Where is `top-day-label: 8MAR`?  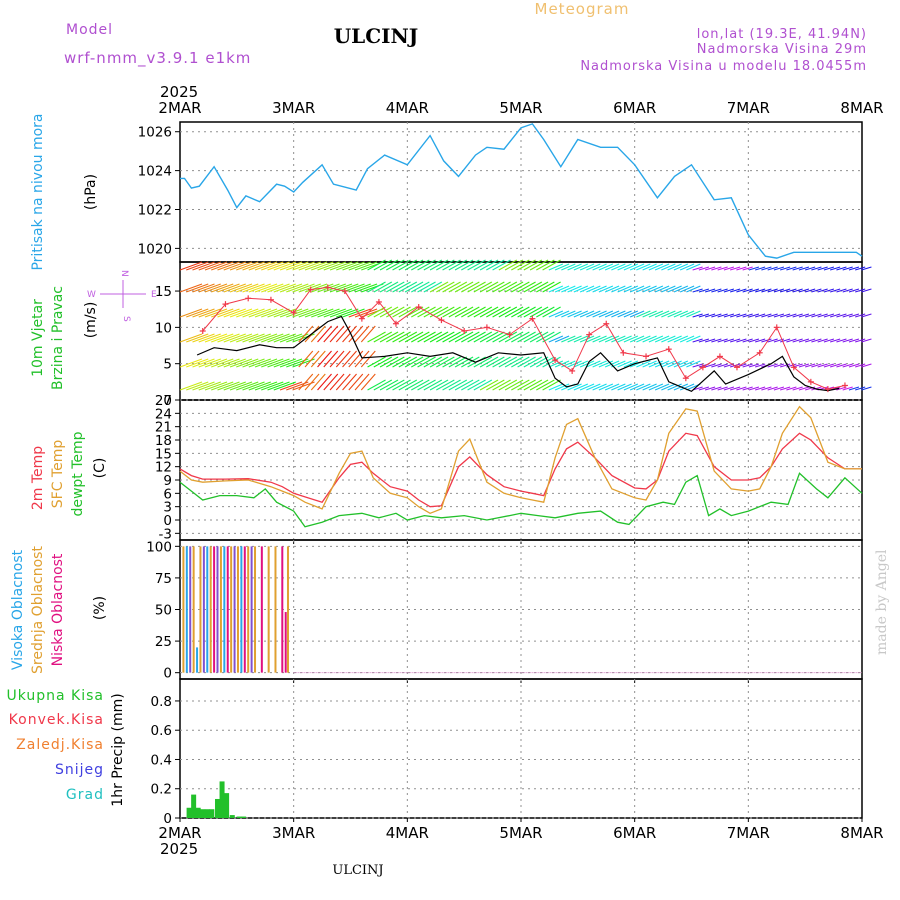 top-day-label: 8MAR is located at coordinates (861, 108).